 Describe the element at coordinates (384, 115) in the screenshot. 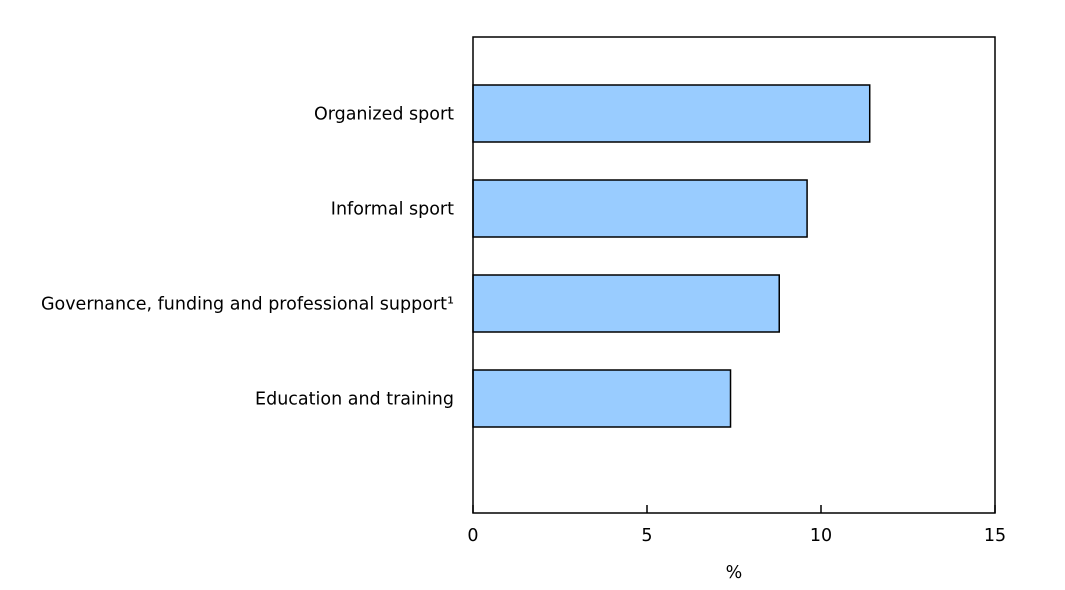

I see `category-label: Organized sport` at that location.